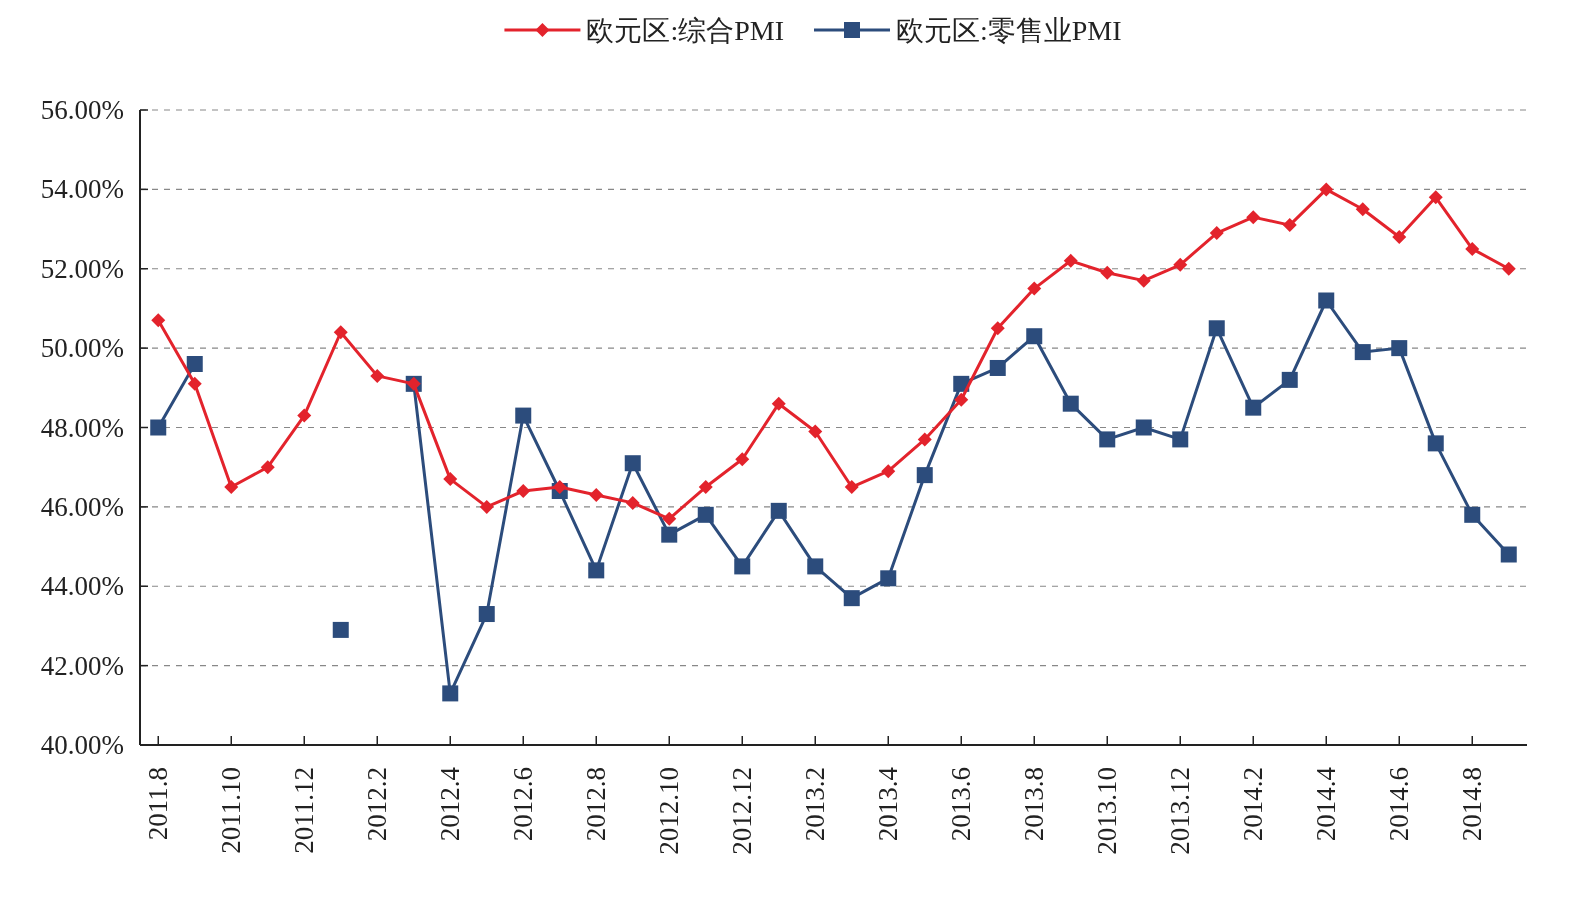  What do you see at coordinates (1326, 804) in the screenshot?
I see `x-tick-label: 2014.4` at bounding box center [1326, 804].